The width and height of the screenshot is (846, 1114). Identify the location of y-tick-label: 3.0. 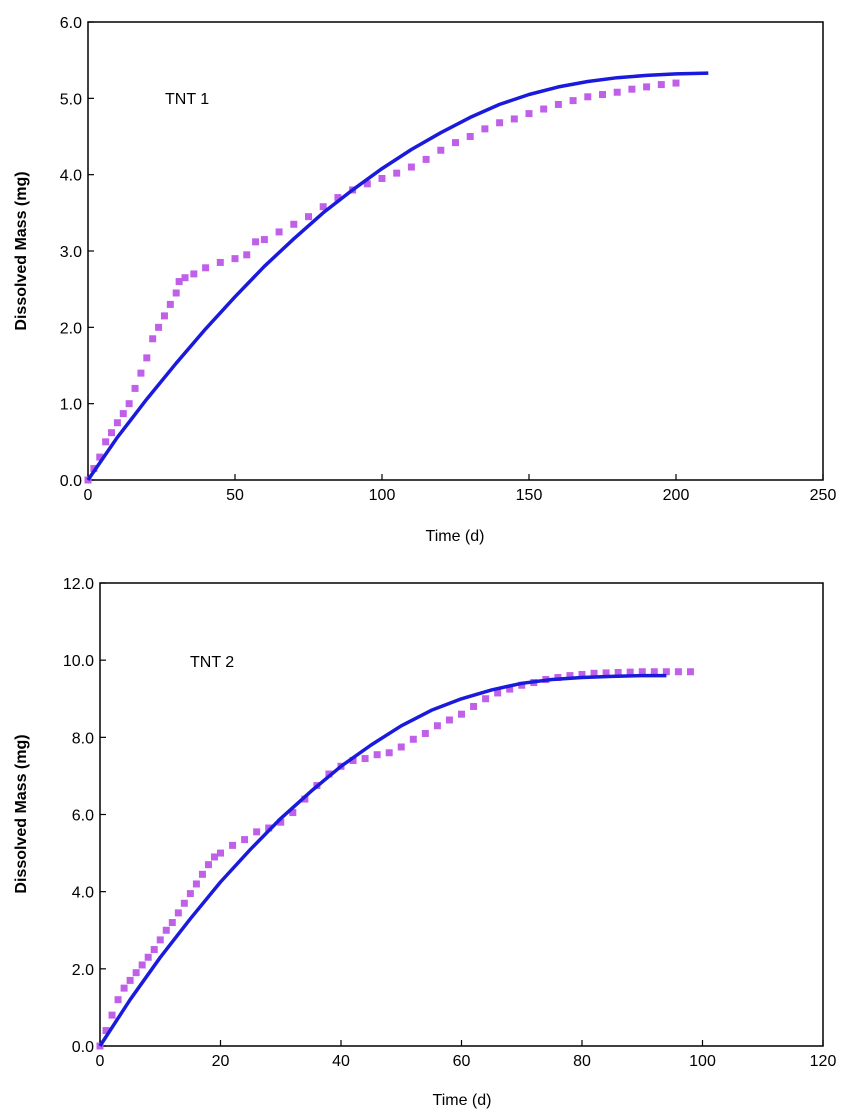
(71, 252).